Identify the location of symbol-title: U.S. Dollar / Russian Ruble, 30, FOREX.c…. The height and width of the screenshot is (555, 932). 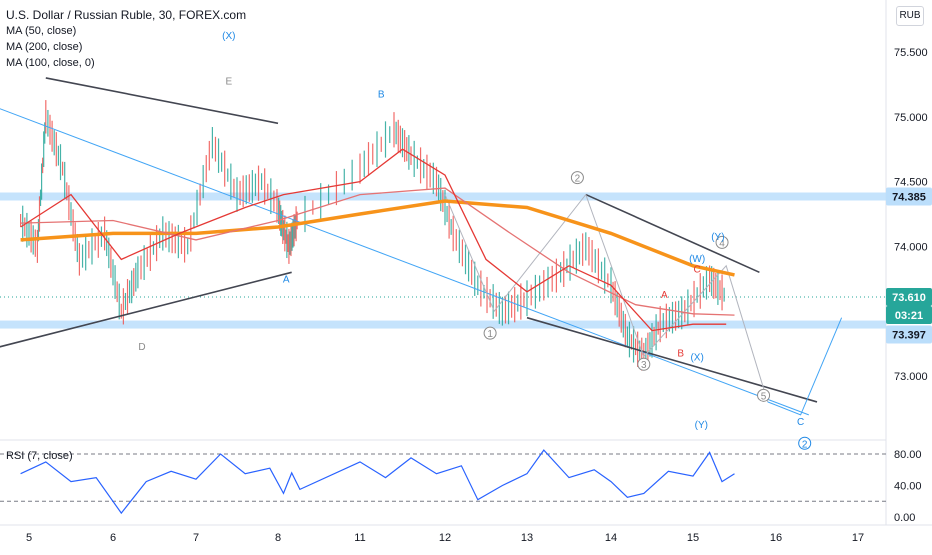
(126, 15).